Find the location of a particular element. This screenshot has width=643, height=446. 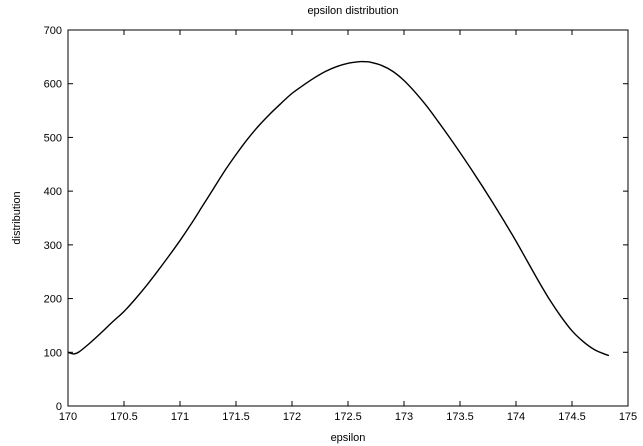

x-tick-label: 173.5 is located at coordinates (460, 417).